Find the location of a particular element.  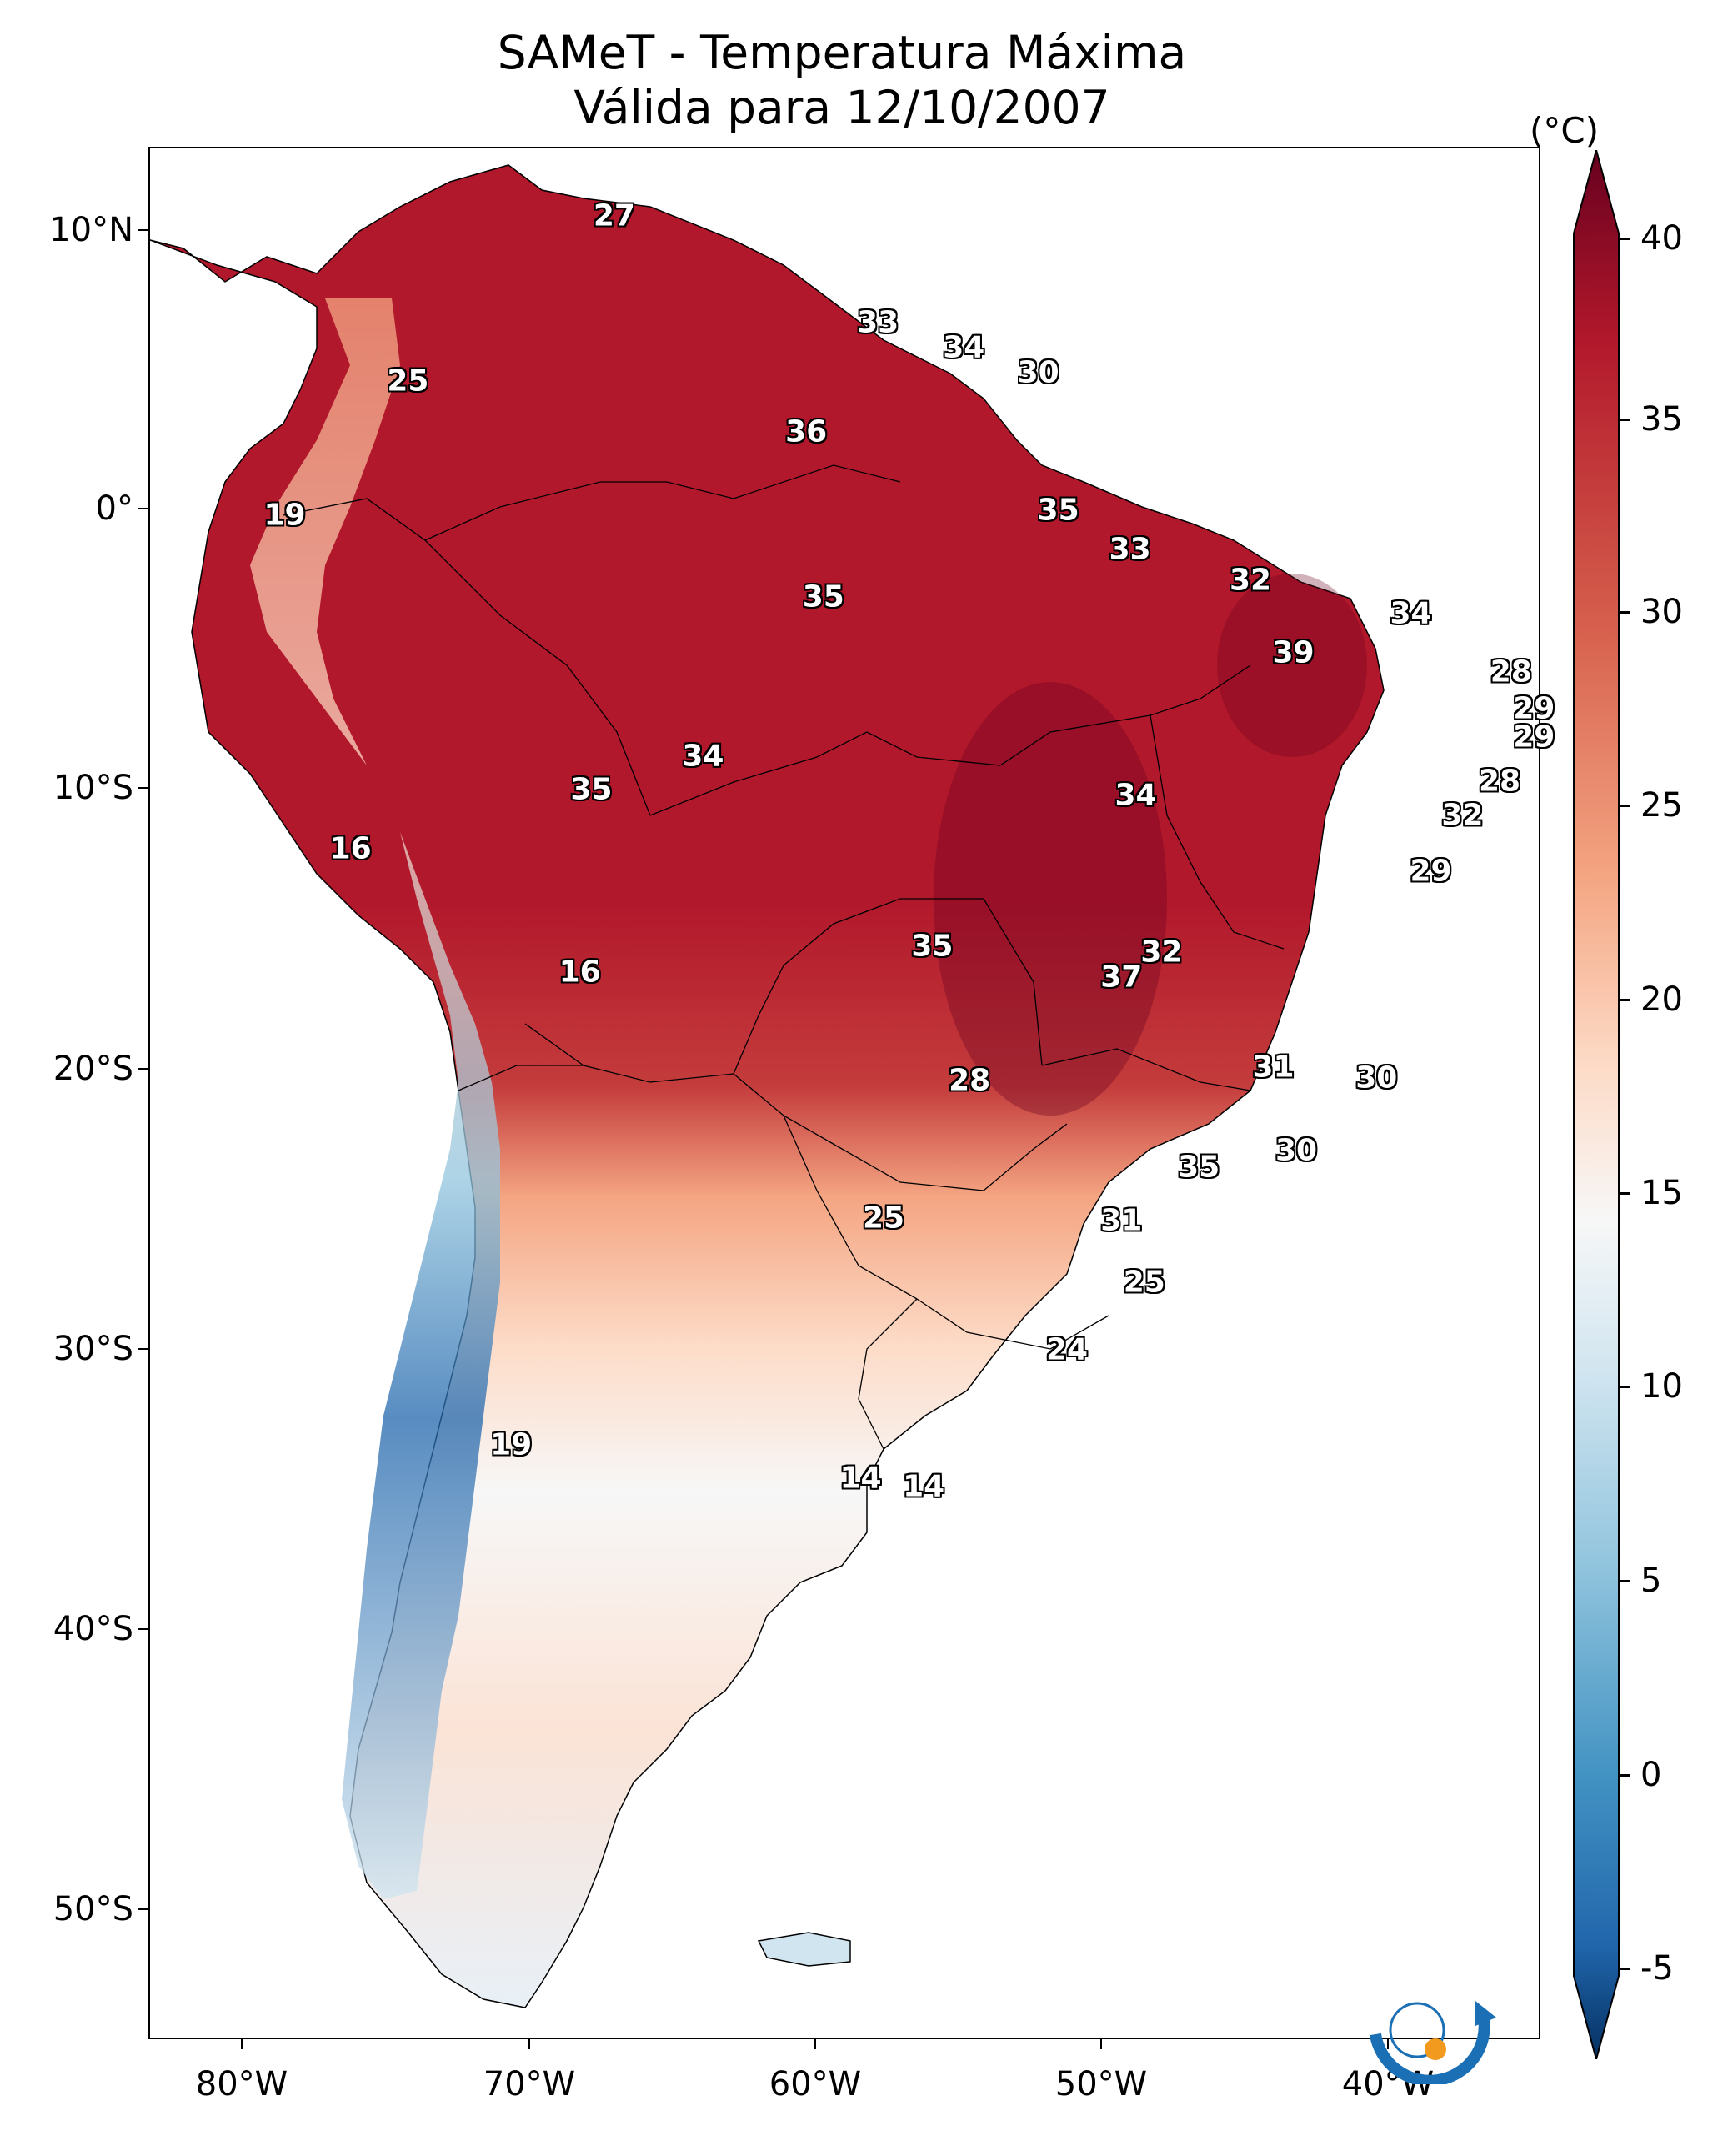

station-value-label: 24 is located at coordinates (1067, 1349).